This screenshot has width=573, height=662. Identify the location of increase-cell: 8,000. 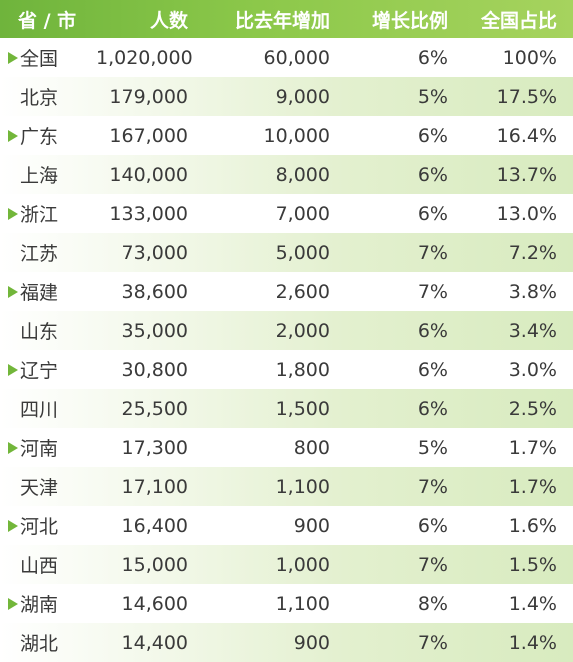
(259, 175).